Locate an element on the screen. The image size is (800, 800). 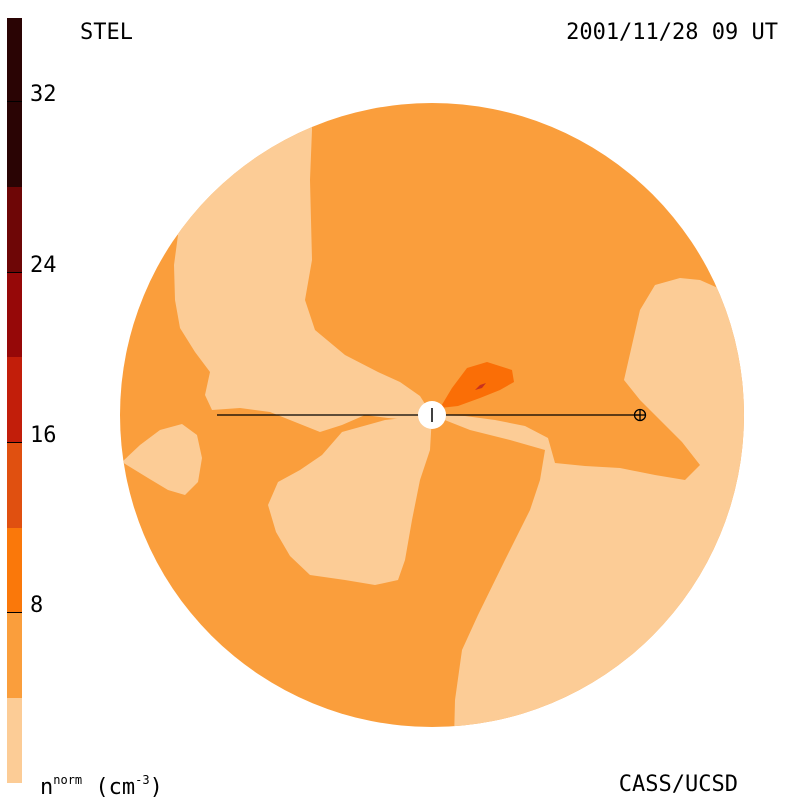
earth-icon is located at coordinates (640, 415).